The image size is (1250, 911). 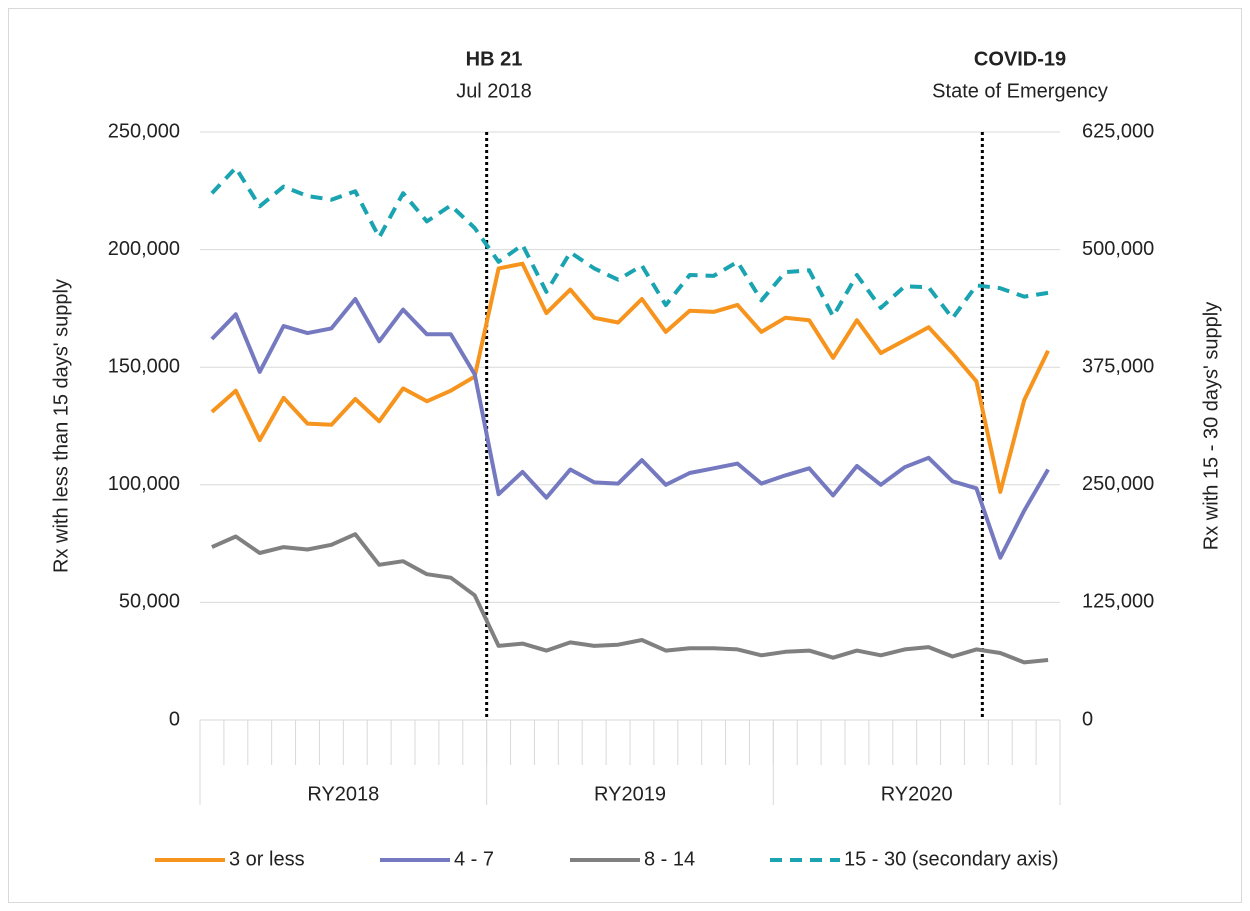 What do you see at coordinates (1118, 249) in the screenshot?
I see `y2-tick-label: 500,000` at bounding box center [1118, 249].